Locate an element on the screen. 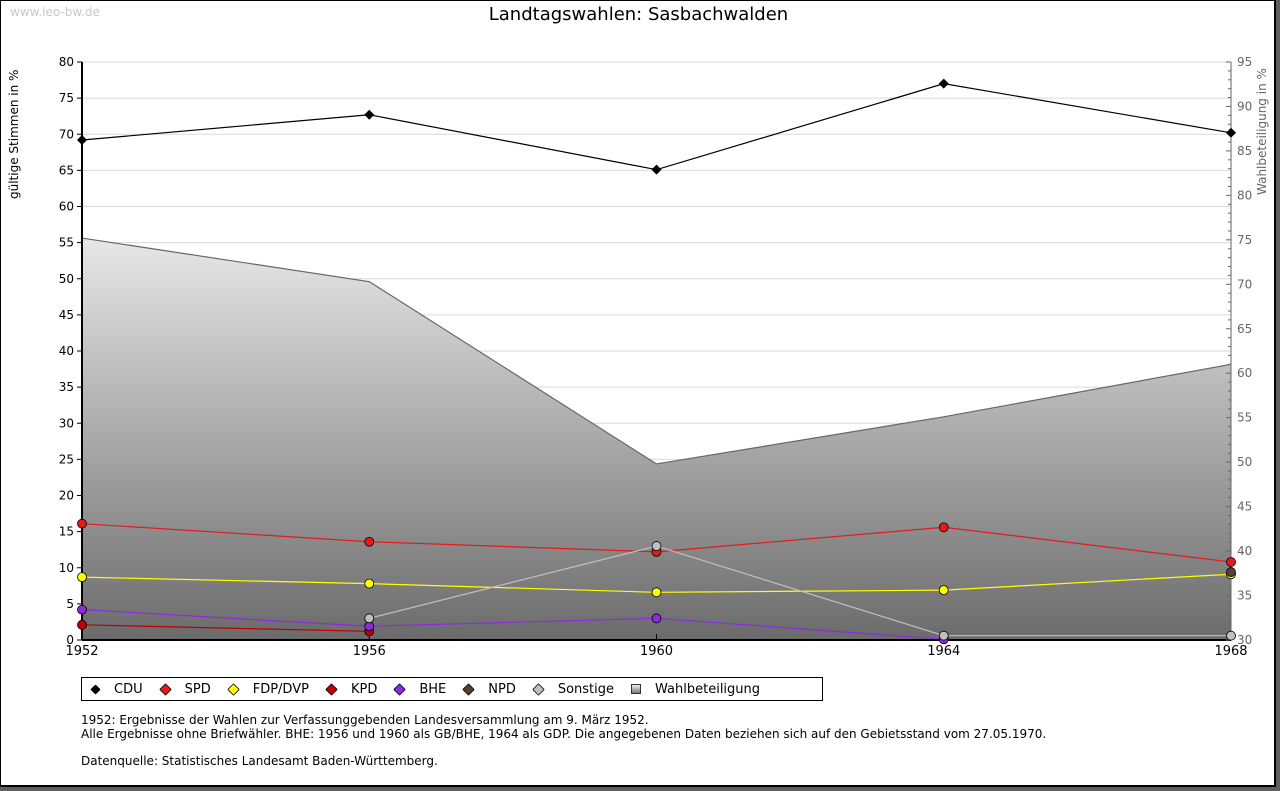  legend-label: KPD is located at coordinates (364, 689).